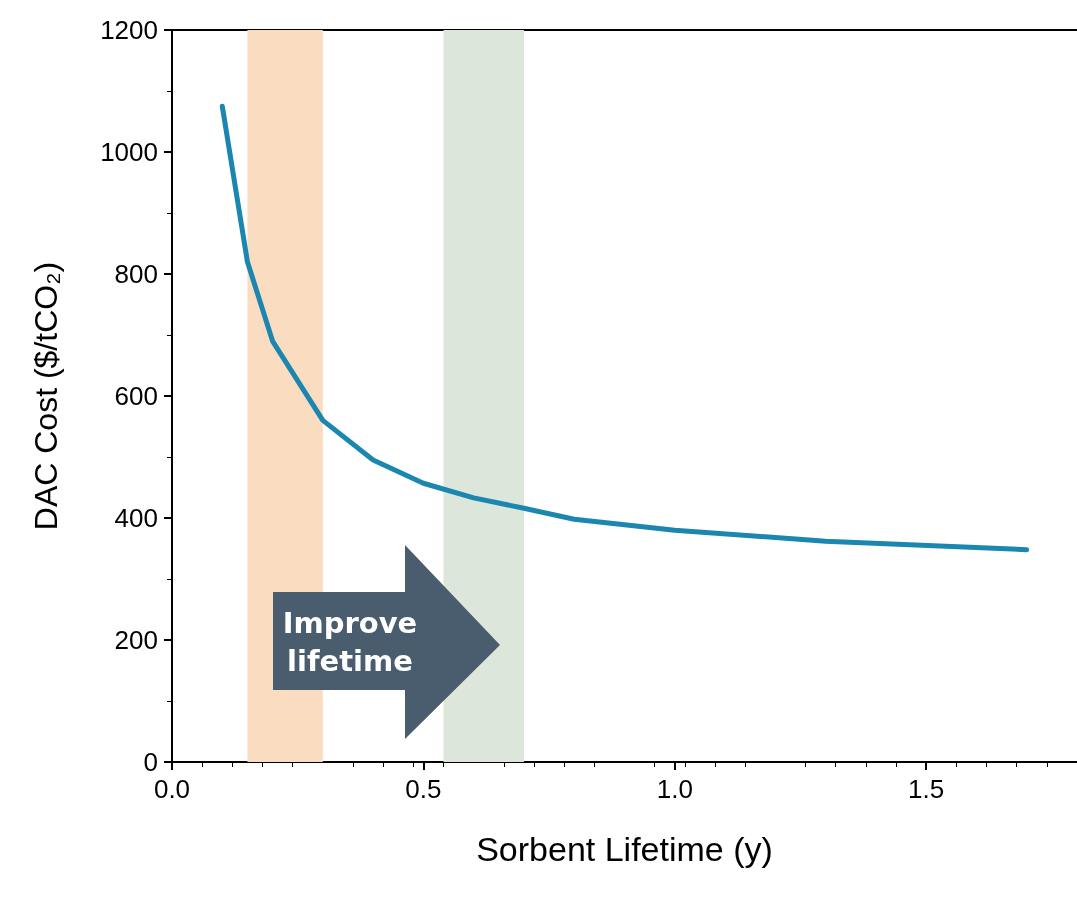 This screenshot has width=1077, height=897. What do you see at coordinates (129, 152) in the screenshot?
I see `y-tick-label: 1000` at bounding box center [129, 152].